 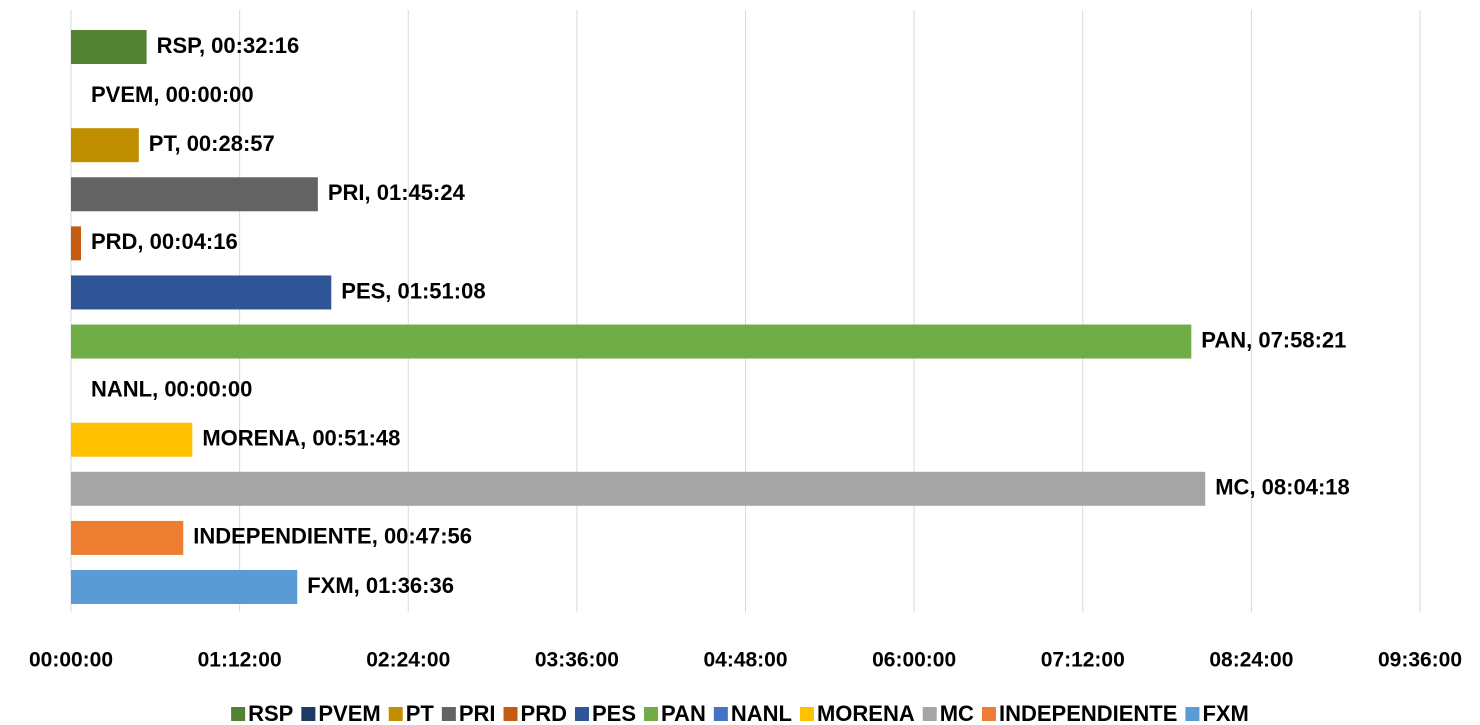 I want to click on x-tick-label: 04:48:00, so click(x=745, y=660).